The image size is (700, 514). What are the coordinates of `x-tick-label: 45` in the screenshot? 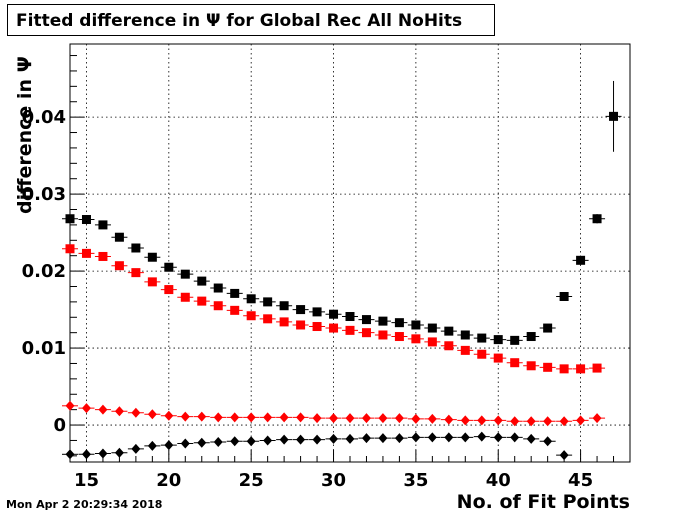 It's located at (580, 480).